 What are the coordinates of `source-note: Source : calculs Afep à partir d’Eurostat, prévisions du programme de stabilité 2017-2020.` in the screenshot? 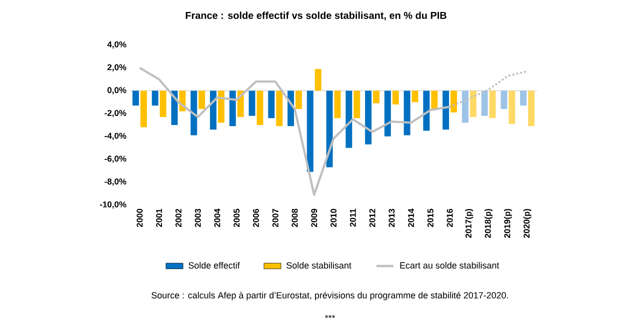 It's located at (330, 296).